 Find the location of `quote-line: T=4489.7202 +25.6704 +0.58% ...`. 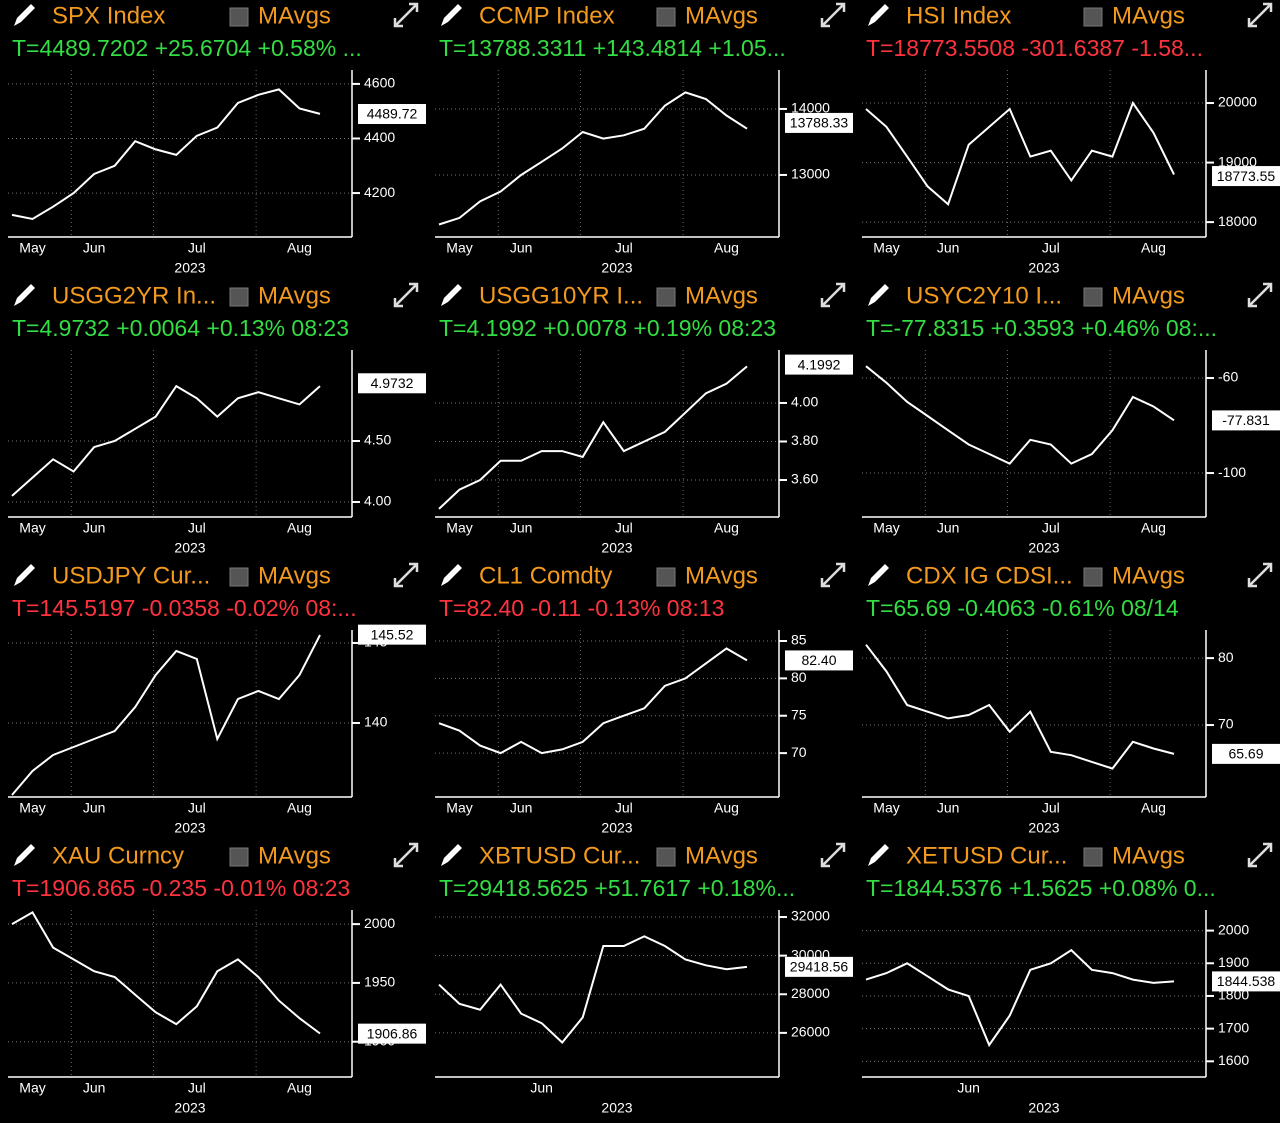

quote-line: T=4489.7202 +25.6704 +0.58% ... is located at coordinates (187, 48).